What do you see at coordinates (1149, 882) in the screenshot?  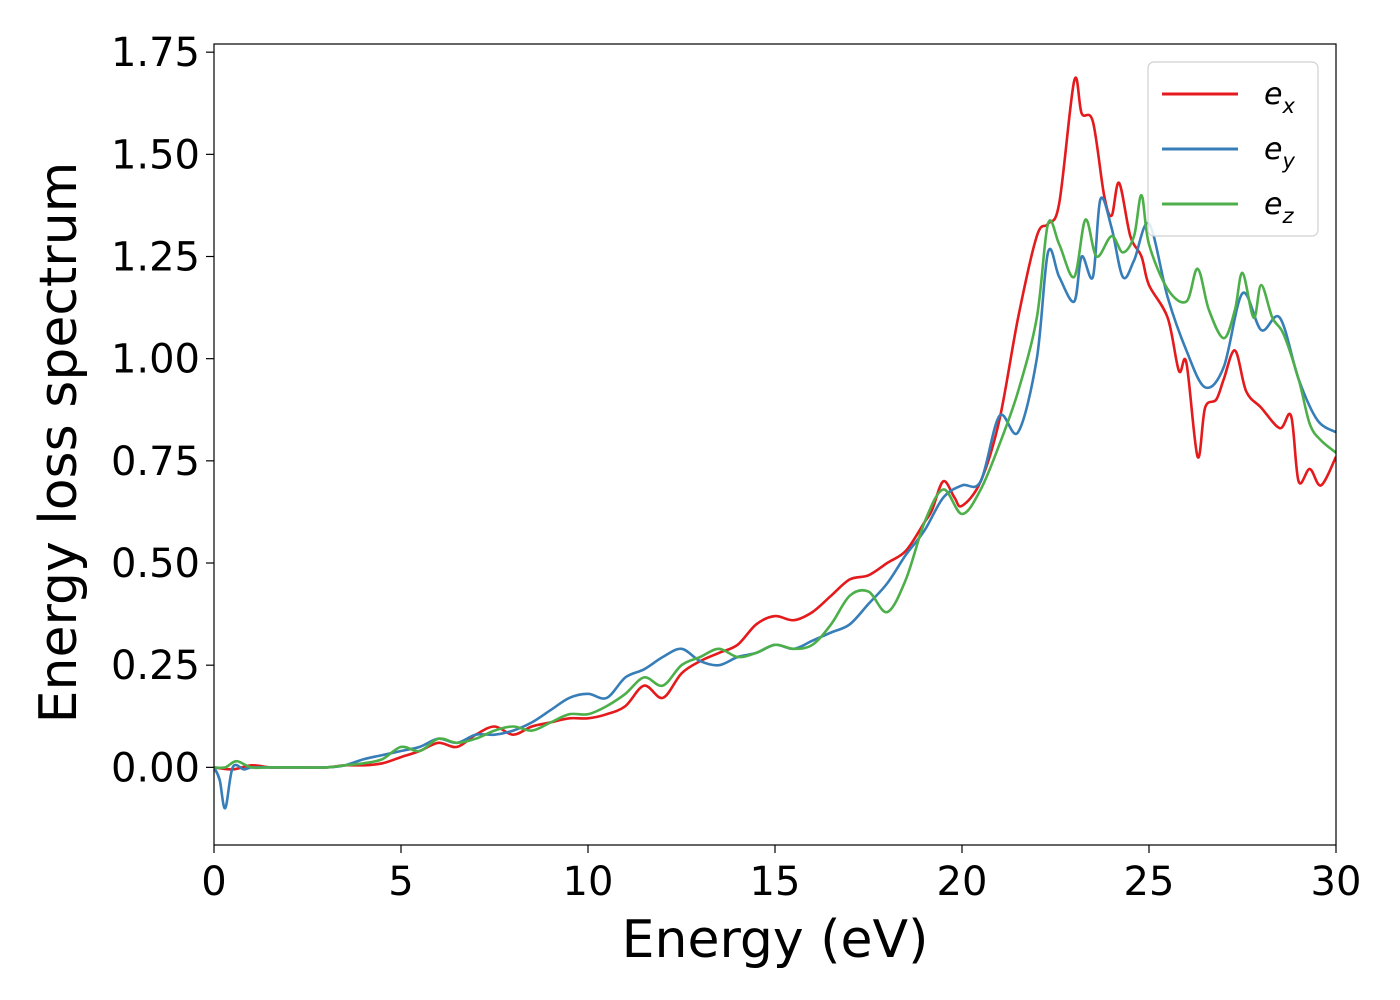 I see `x-tick-label: 25` at bounding box center [1149, 882].